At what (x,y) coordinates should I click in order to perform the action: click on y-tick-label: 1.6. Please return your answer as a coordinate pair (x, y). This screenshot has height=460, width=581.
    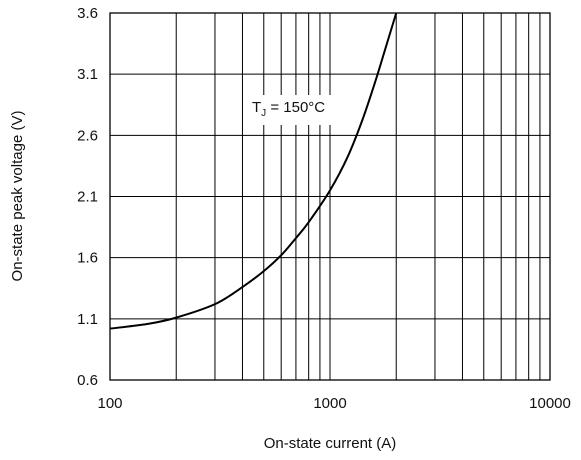
    Looking at the image, I should click on (87, 258).